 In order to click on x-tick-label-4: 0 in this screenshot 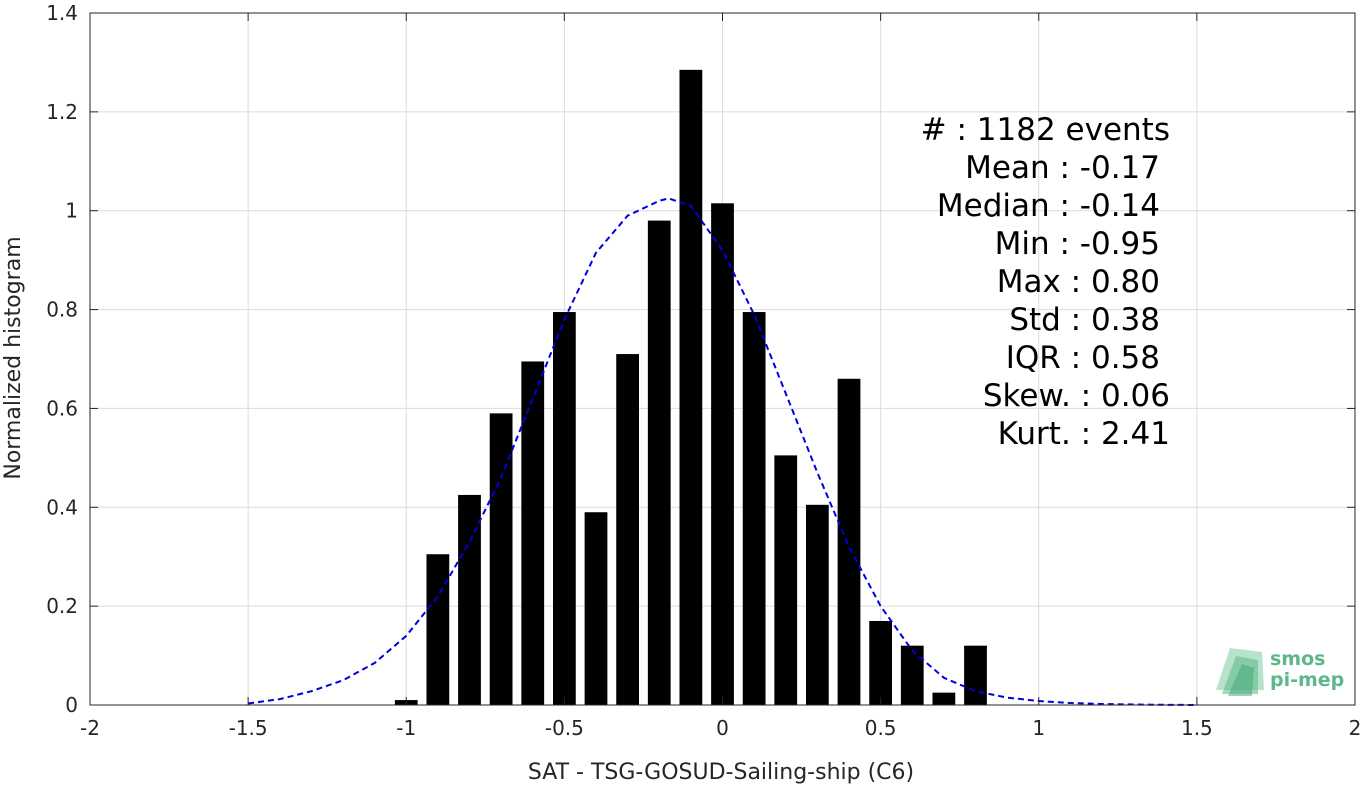, I will do `click(722, 728)`.